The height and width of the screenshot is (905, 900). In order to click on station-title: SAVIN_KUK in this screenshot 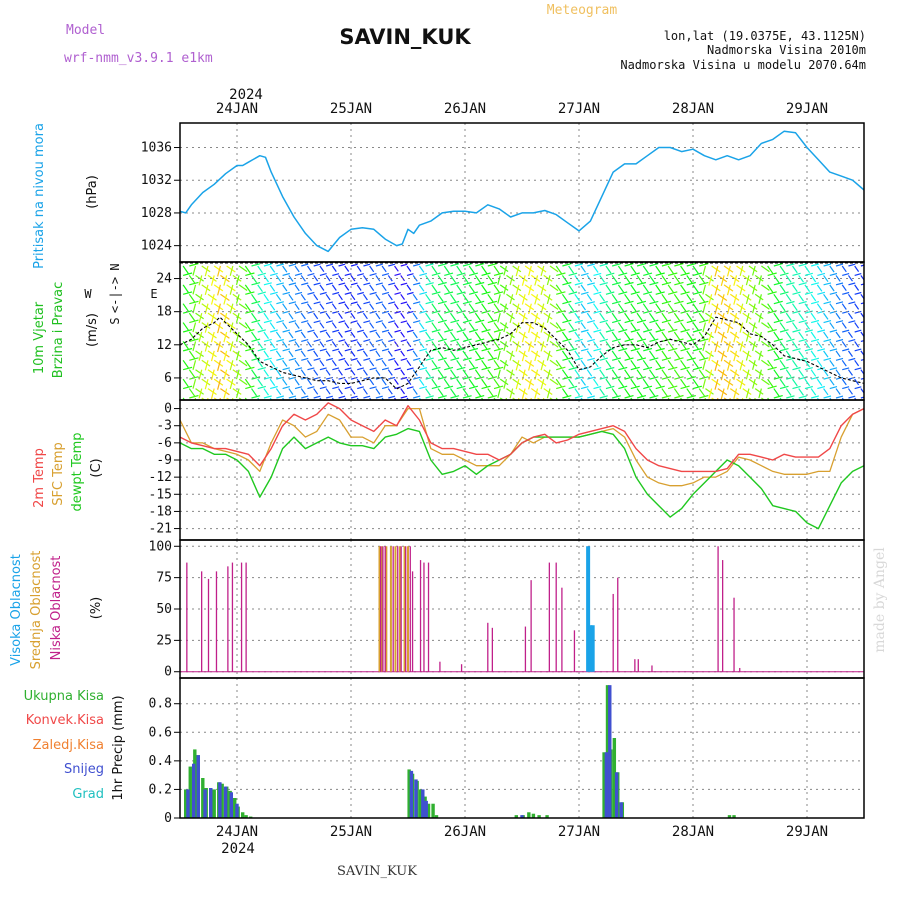, I will do `click(405, 37)`.